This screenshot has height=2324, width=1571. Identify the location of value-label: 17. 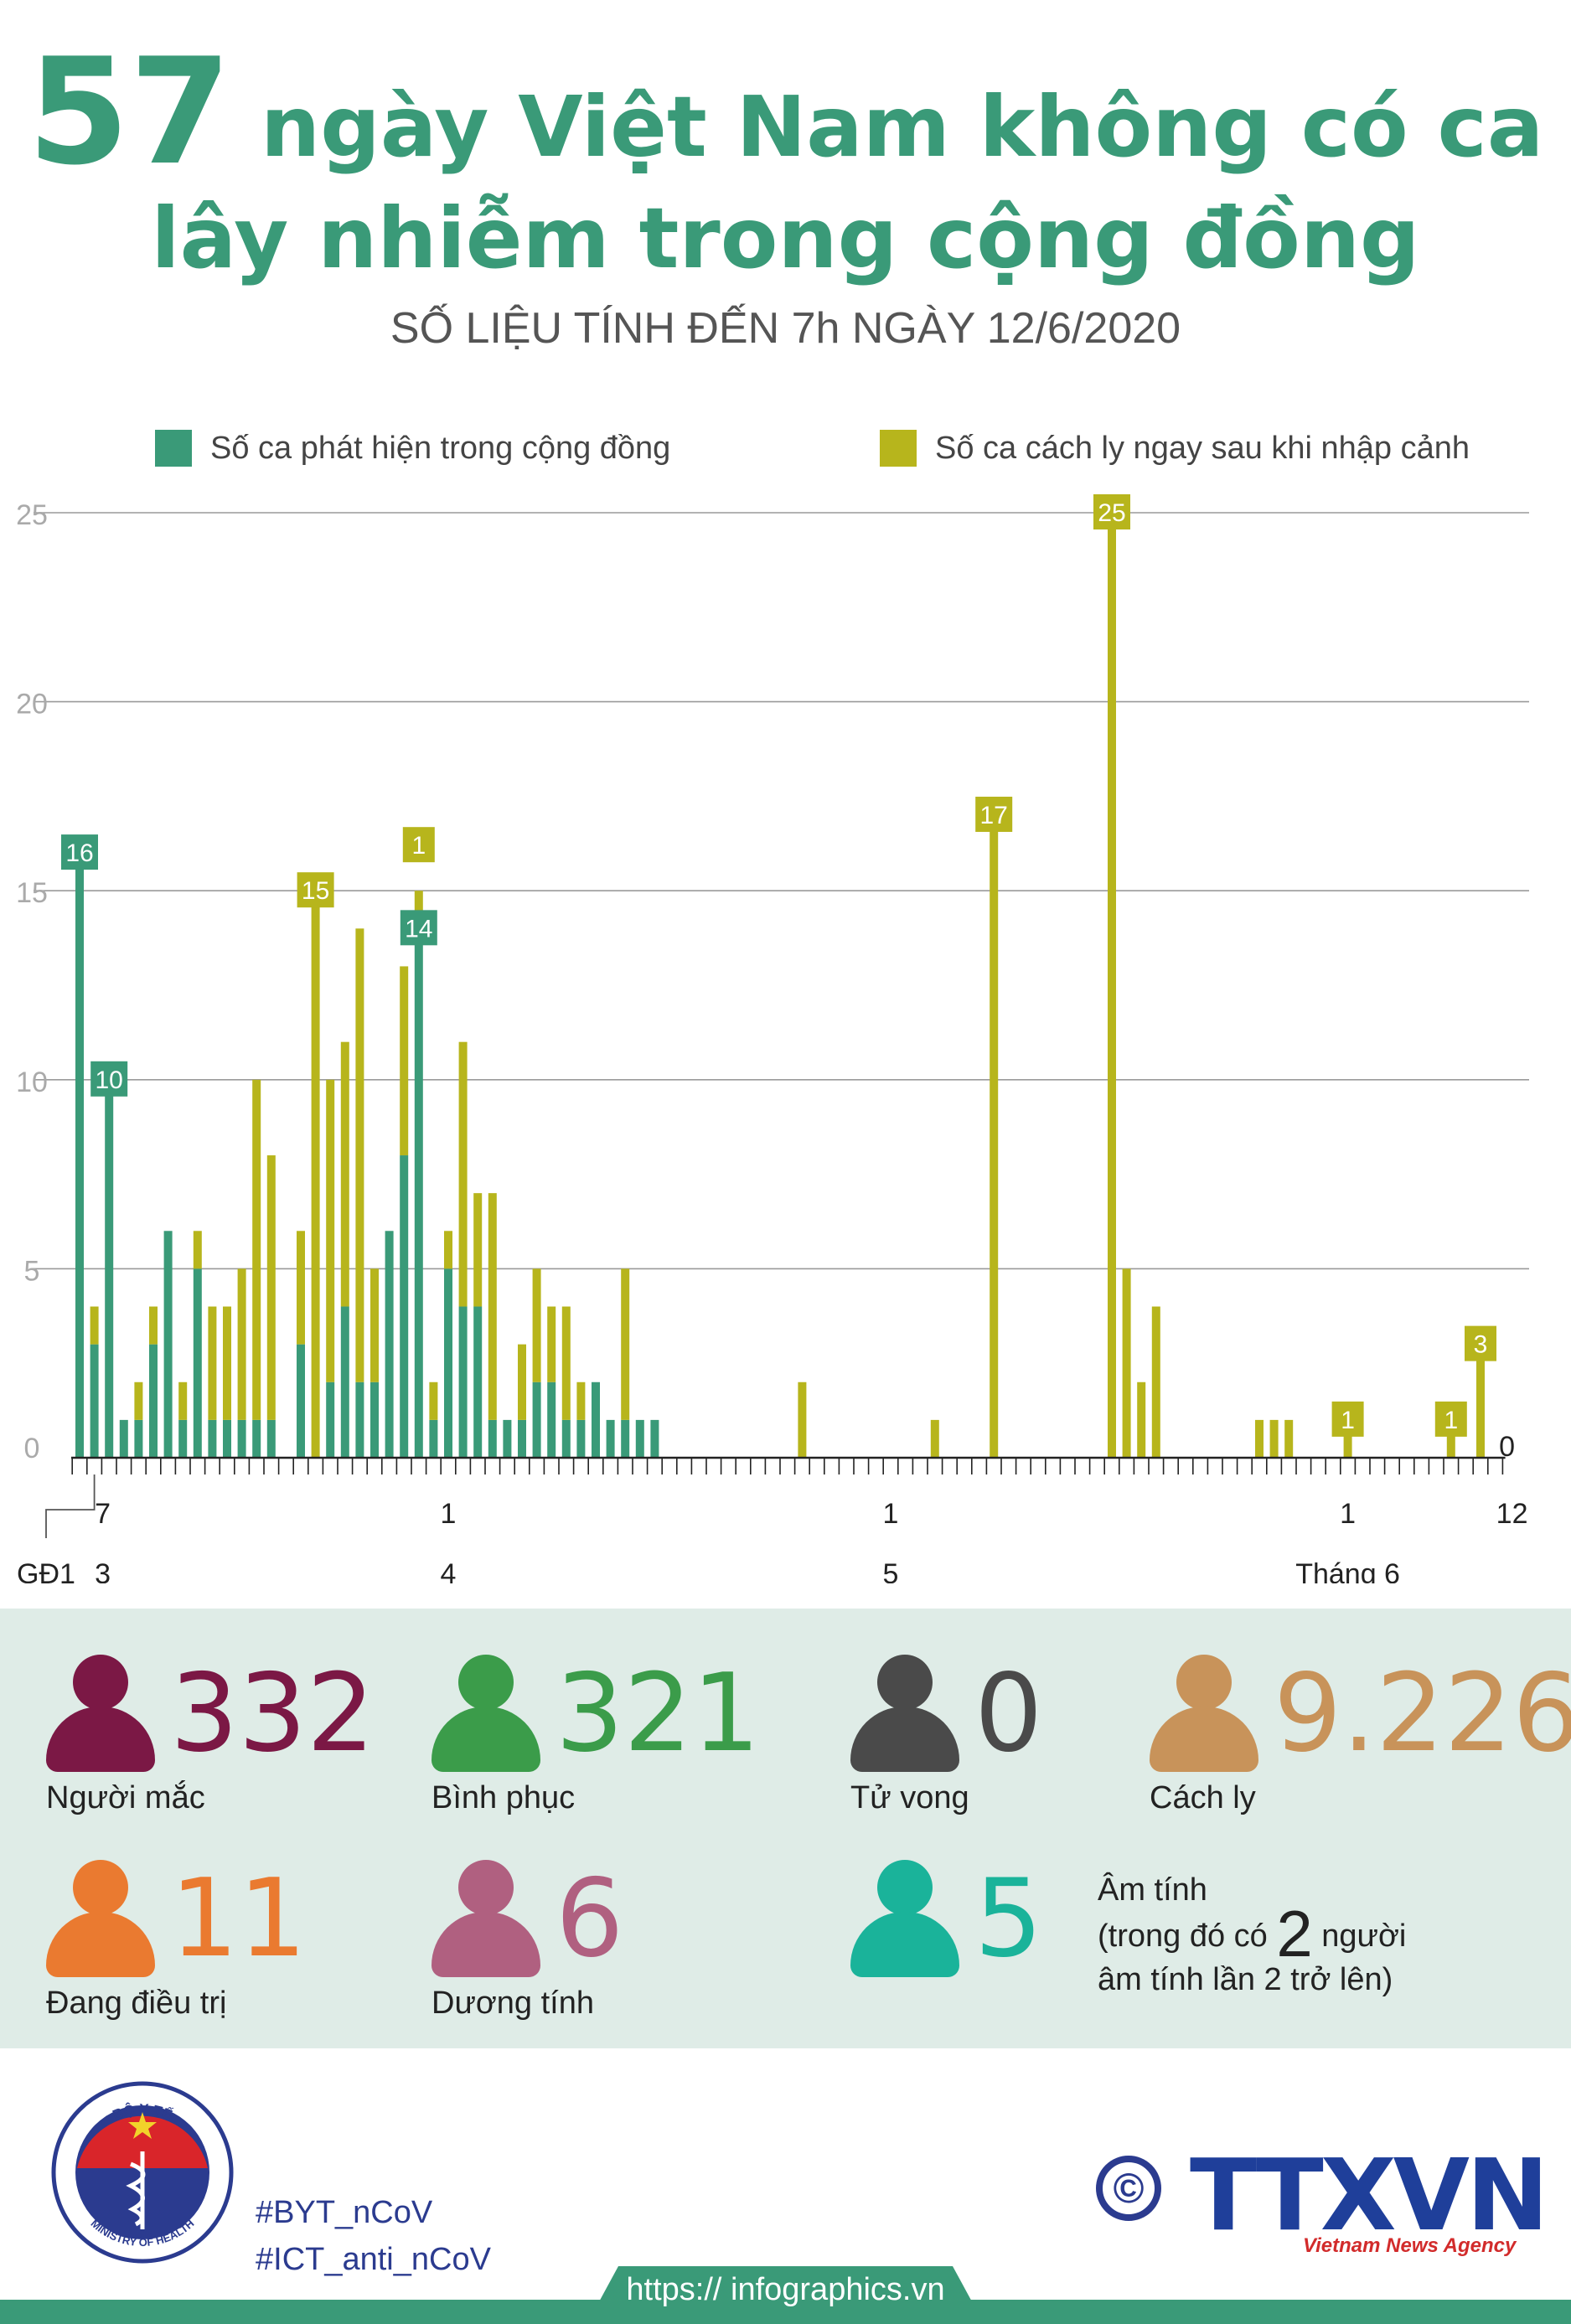
(994, 815).